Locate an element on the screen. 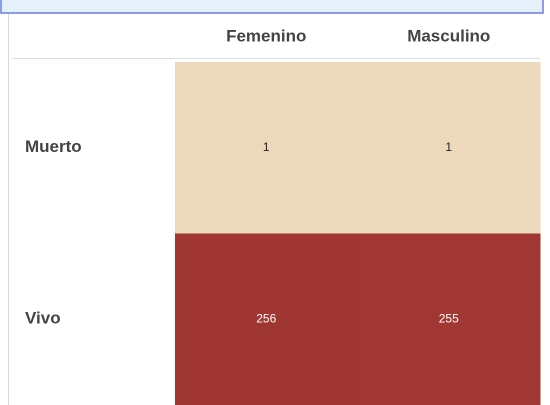  cell-label: 255 is located at coordinates (449, 318).